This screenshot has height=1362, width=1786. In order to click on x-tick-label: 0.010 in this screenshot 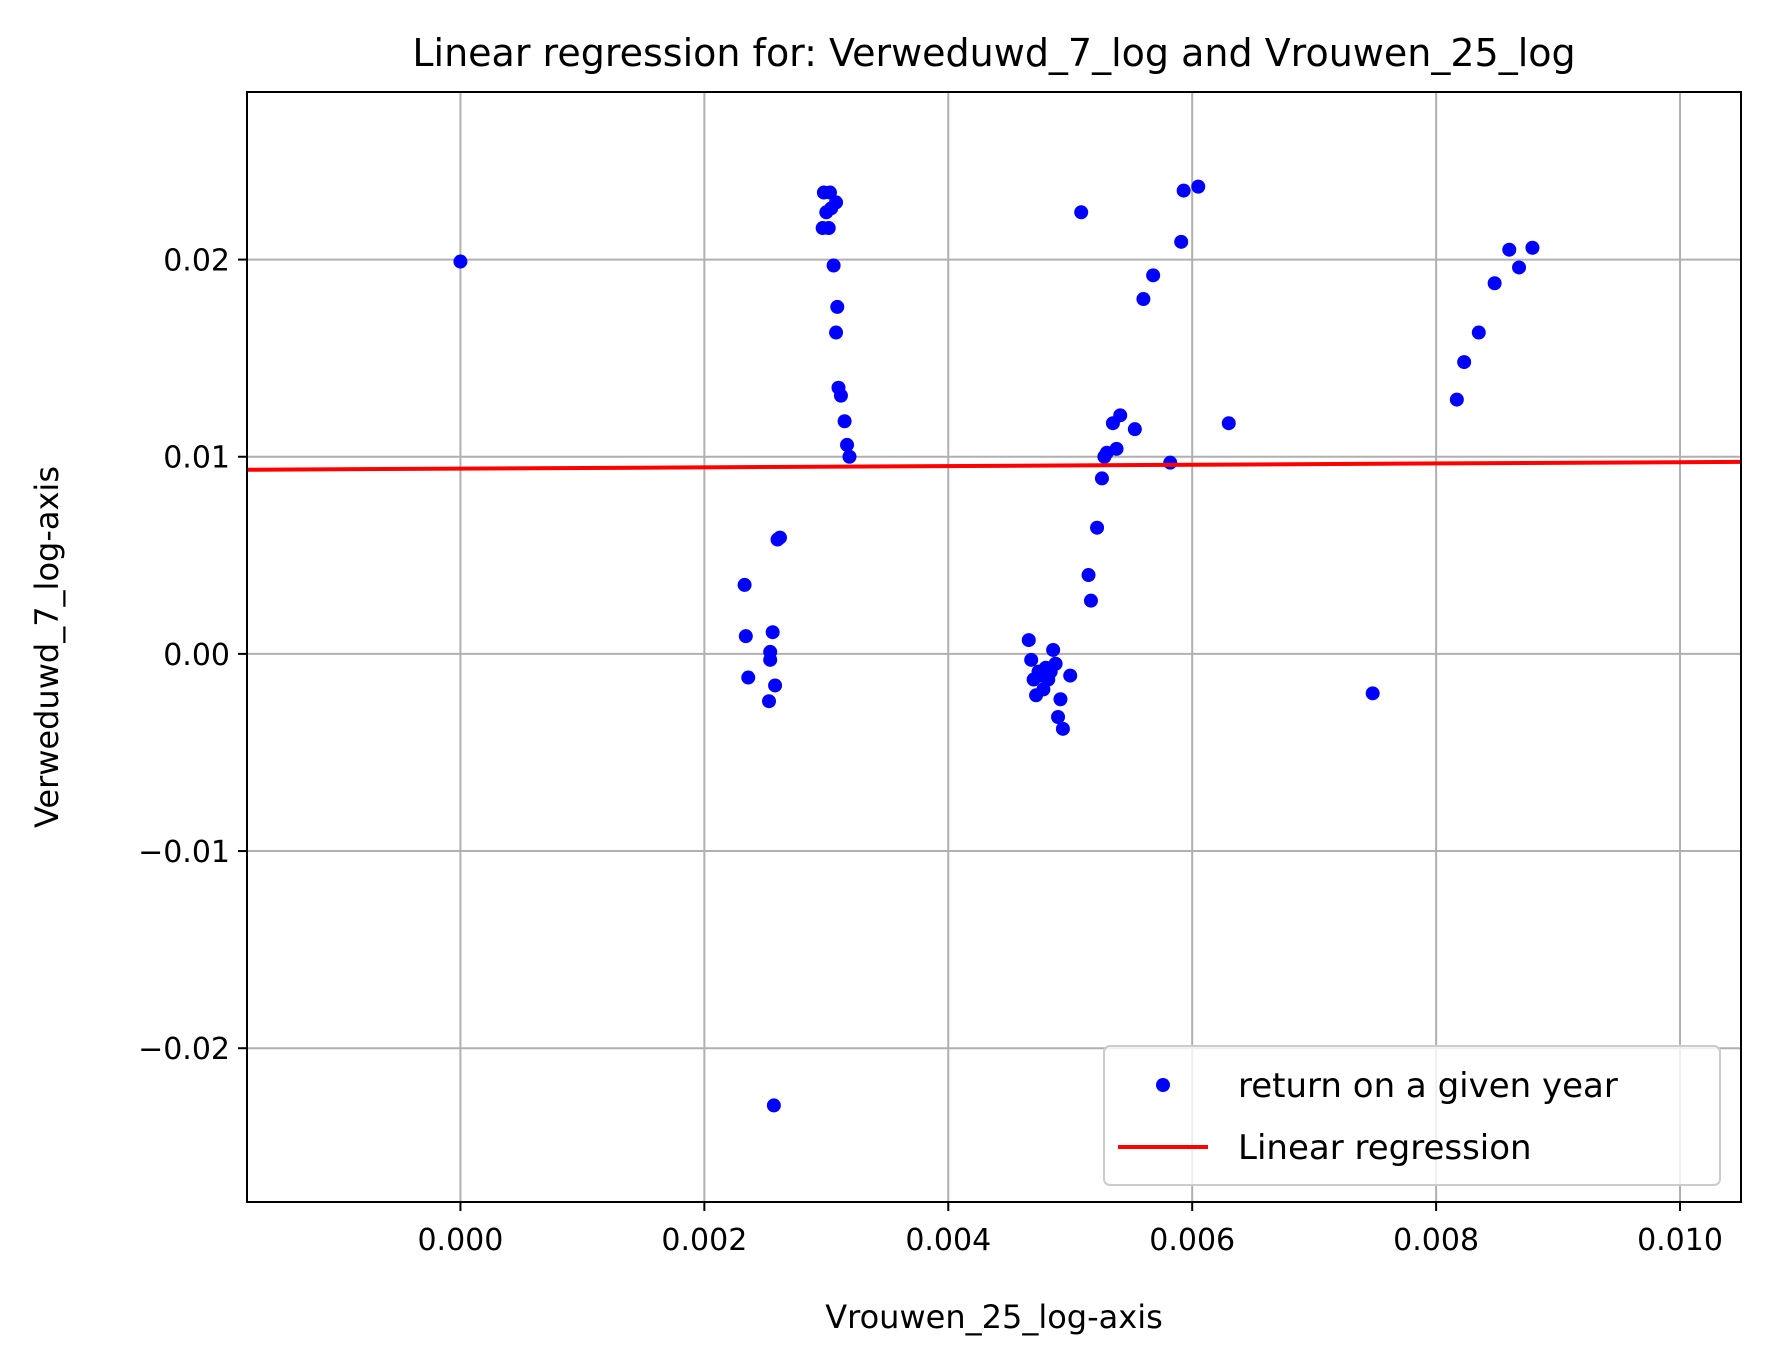, I will do `click(1680, 1240)`.